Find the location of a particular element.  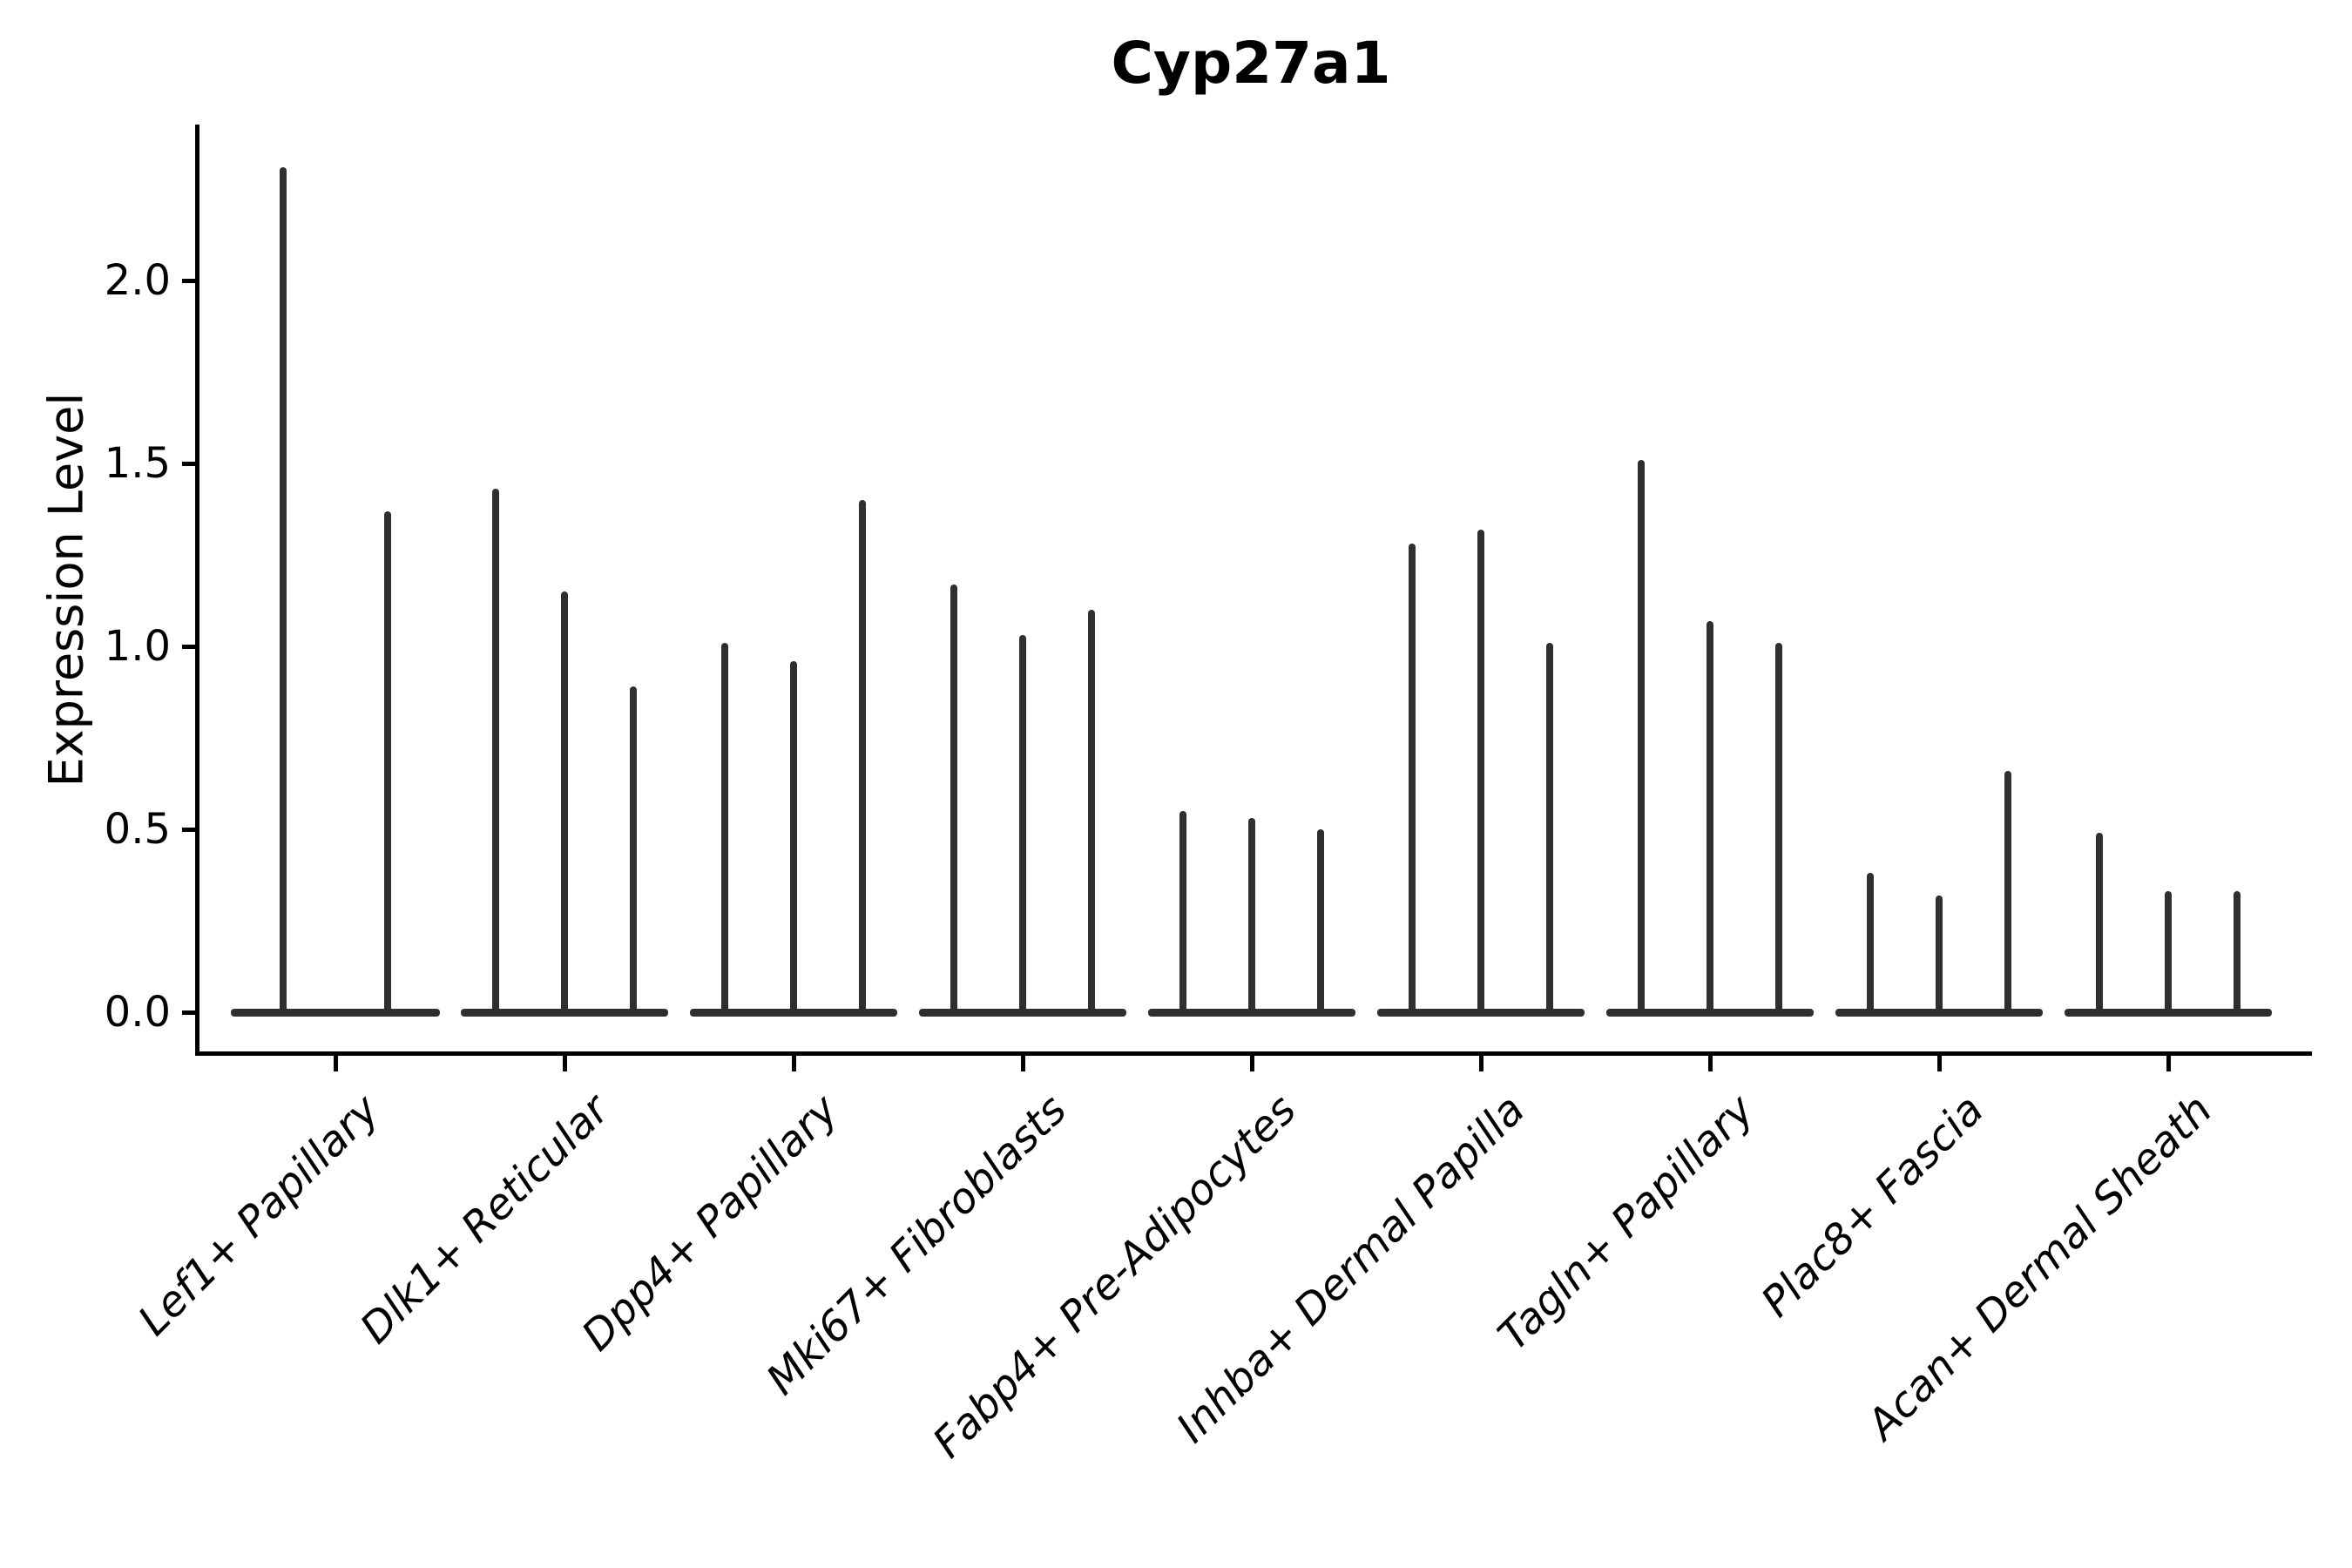

chart-title: Cyp27a1 is located at coordinates (1251, 64).